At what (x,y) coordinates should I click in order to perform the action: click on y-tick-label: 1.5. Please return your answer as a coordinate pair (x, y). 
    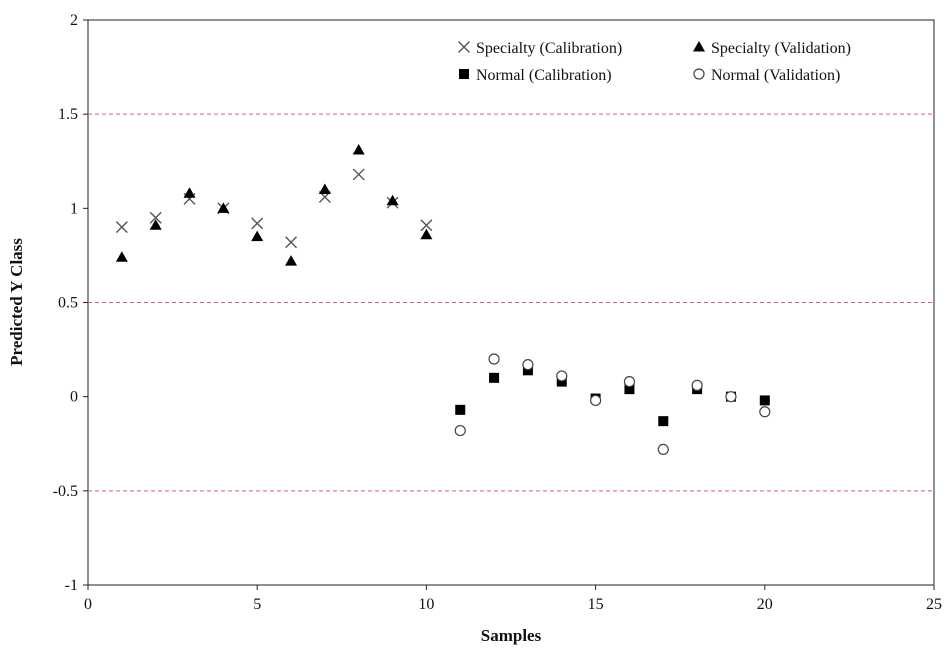
    Looking at the image, I should click on (68, 114).